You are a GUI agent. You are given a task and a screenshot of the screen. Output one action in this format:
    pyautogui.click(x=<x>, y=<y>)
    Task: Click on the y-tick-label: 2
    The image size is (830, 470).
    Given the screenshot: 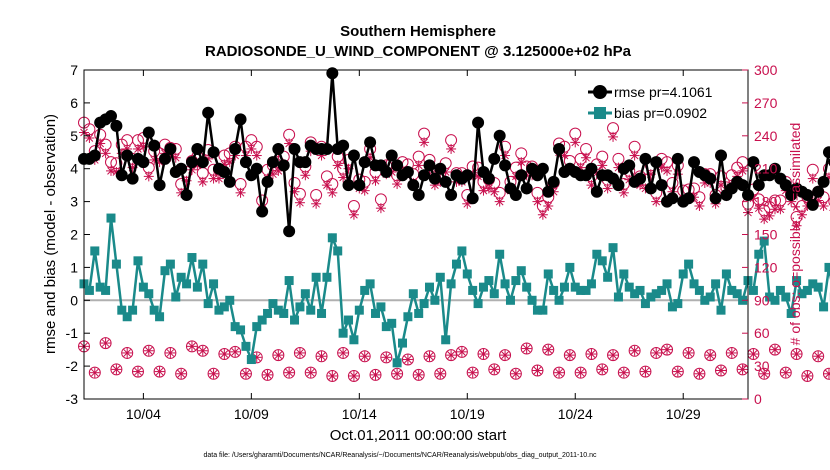 What is the action you would take?
    pyautogui.click(x=74, y=235)
    